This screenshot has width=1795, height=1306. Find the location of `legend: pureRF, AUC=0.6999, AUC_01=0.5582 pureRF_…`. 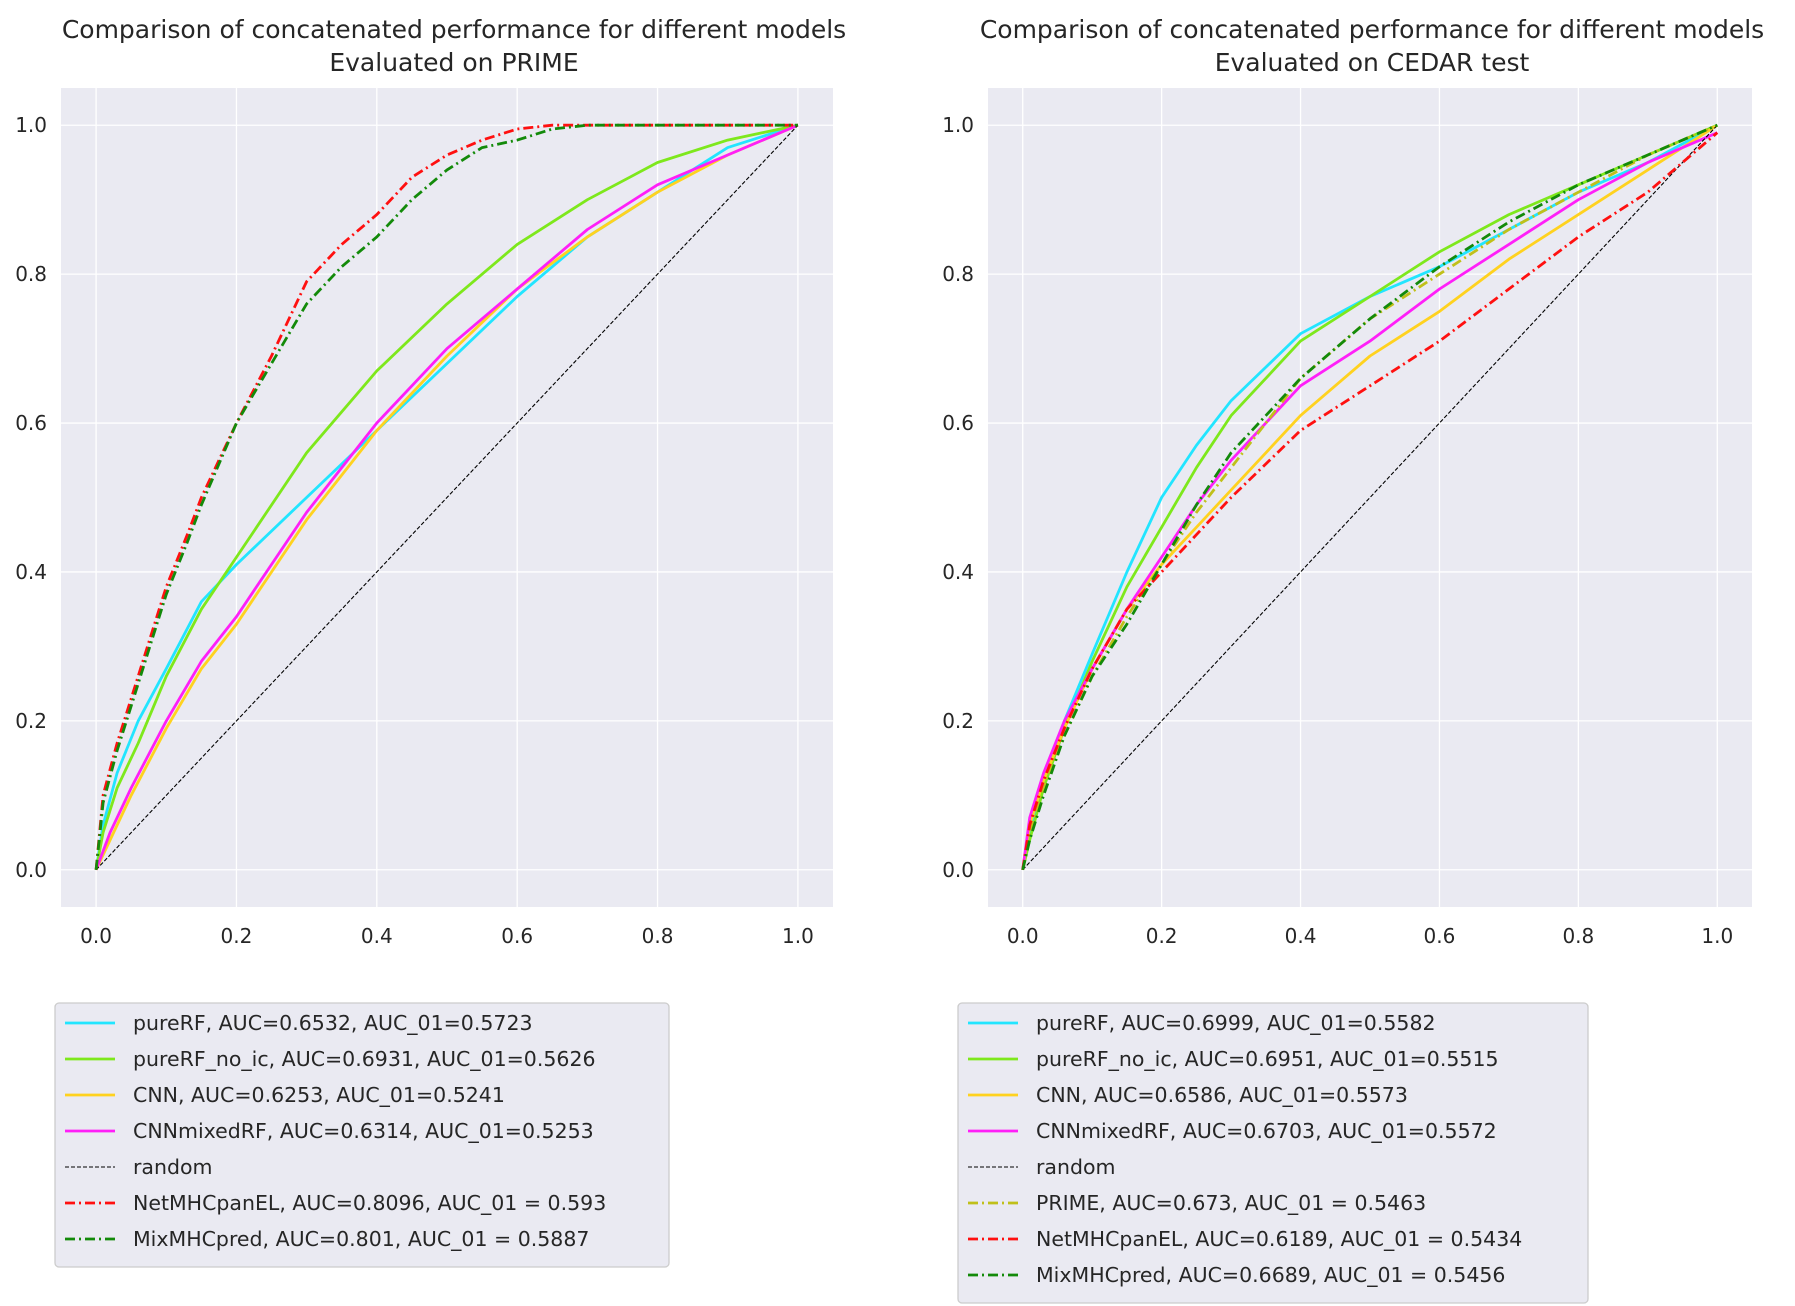

legend: pureRF, AUC=0.6999, AUC_01=0.5582 pureRF_… is located at coordinates (1273, 1153).